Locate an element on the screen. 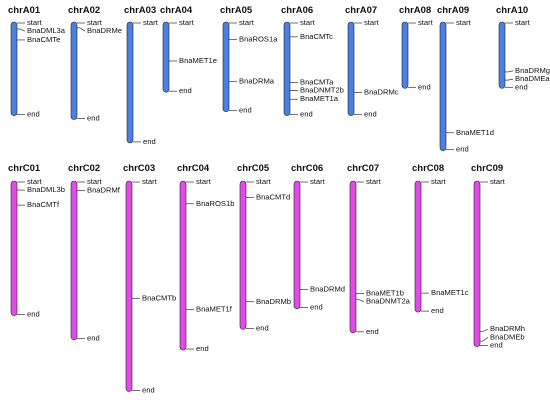  chromosome-name: chrA10 is located at coordinates (512, 10).